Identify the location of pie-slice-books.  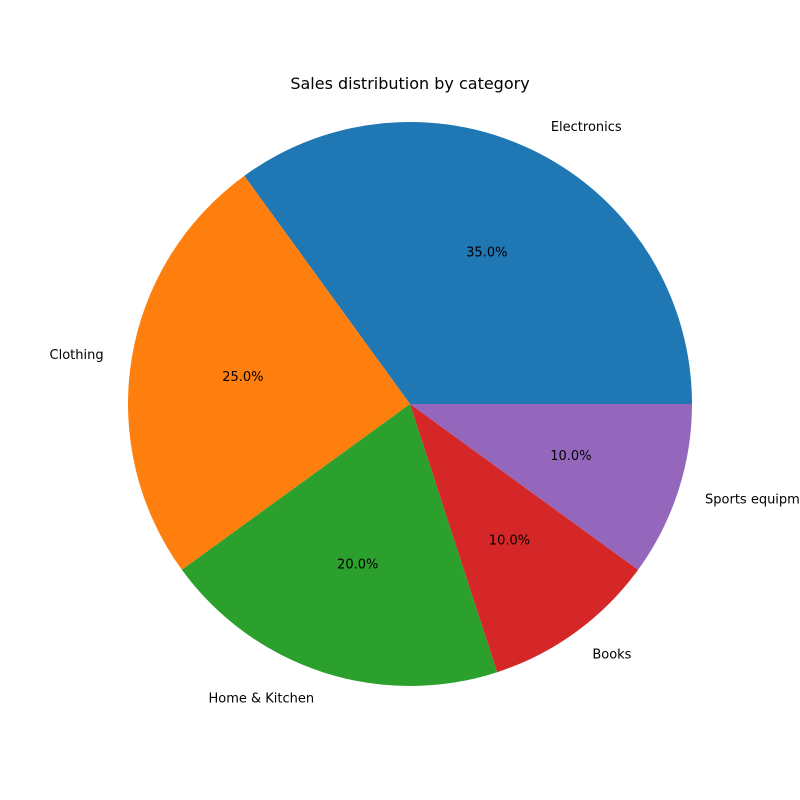
(524, 538).